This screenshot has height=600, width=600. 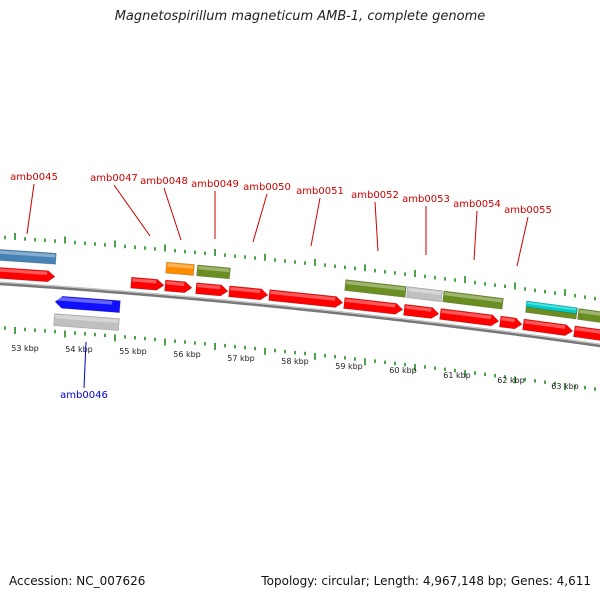 I want to click on forward-cds-2-shape, so click(x=147, y=283).